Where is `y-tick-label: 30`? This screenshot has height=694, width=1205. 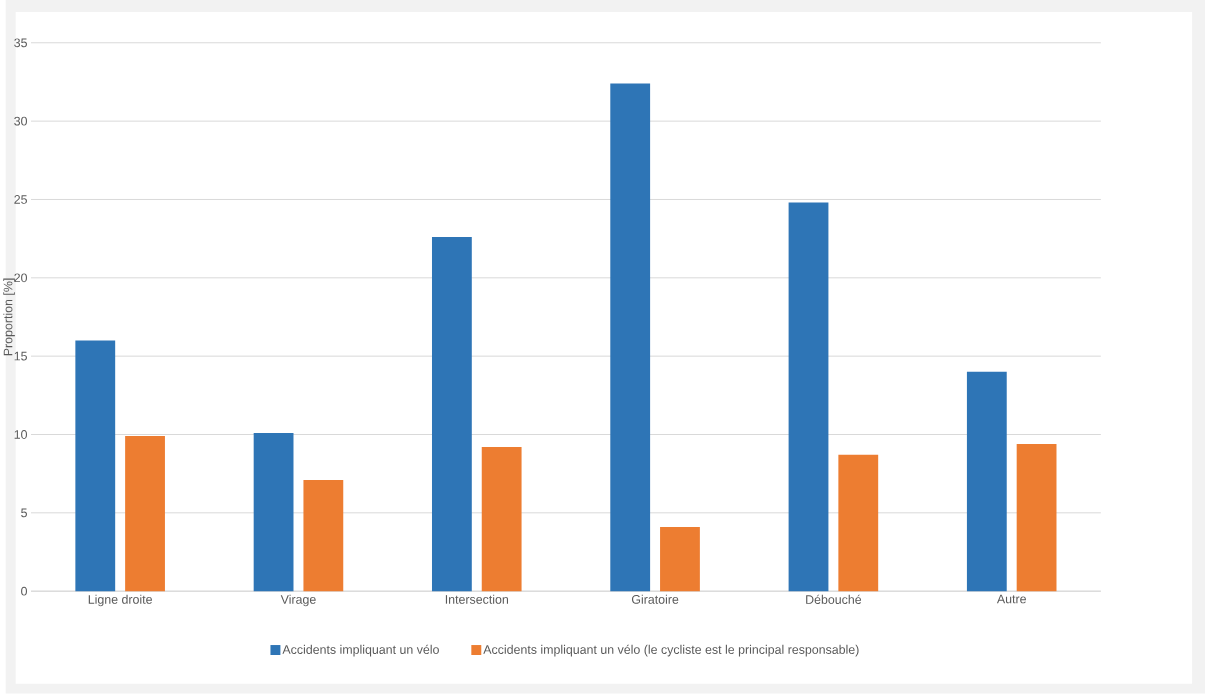
y-tick-label: 30 is located at coordinates (21, 121).